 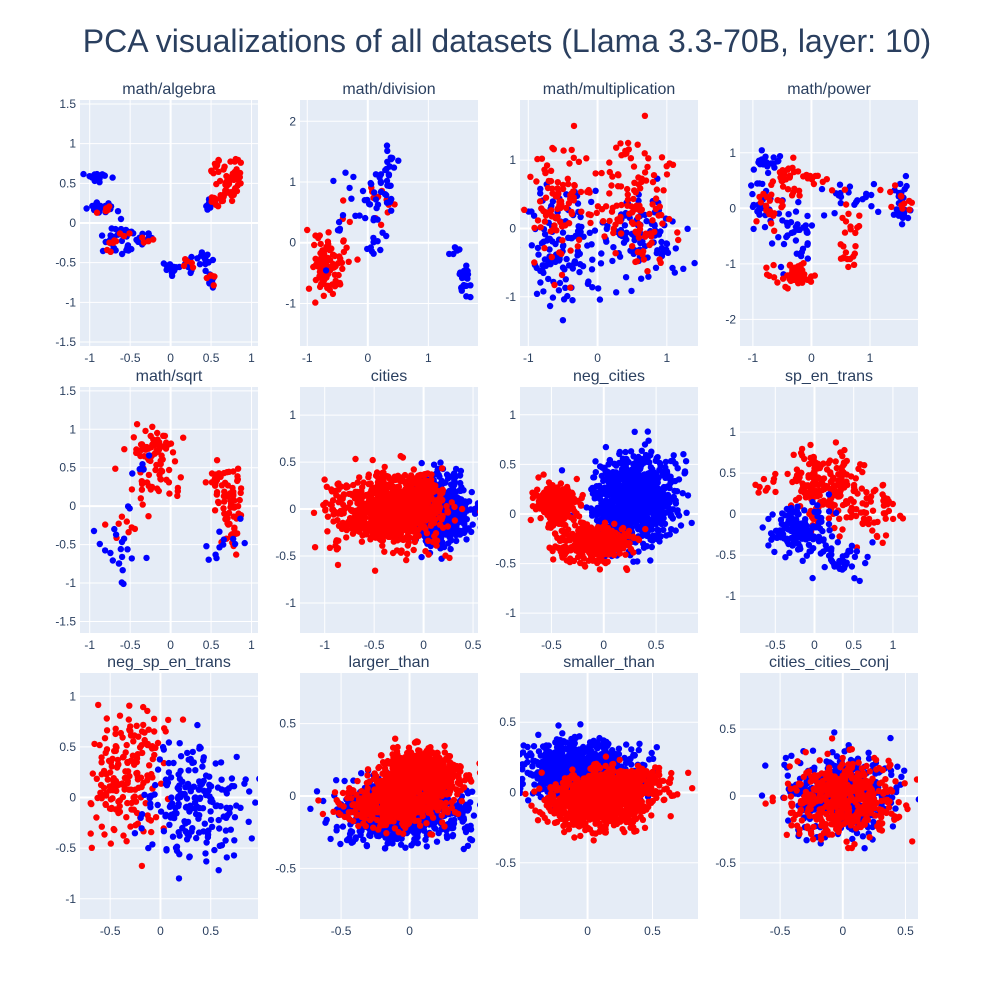 What do you see at coordinates (211, 645) in the screenshot?
I see `x-tick-label: 0.5` at bounding box center [211, 645].